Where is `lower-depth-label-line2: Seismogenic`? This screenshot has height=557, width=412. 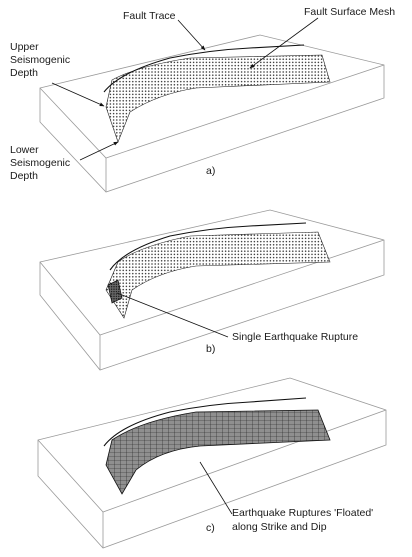 lower-depth-label-line2: Seismogenic is located at coordinates (40, 163).